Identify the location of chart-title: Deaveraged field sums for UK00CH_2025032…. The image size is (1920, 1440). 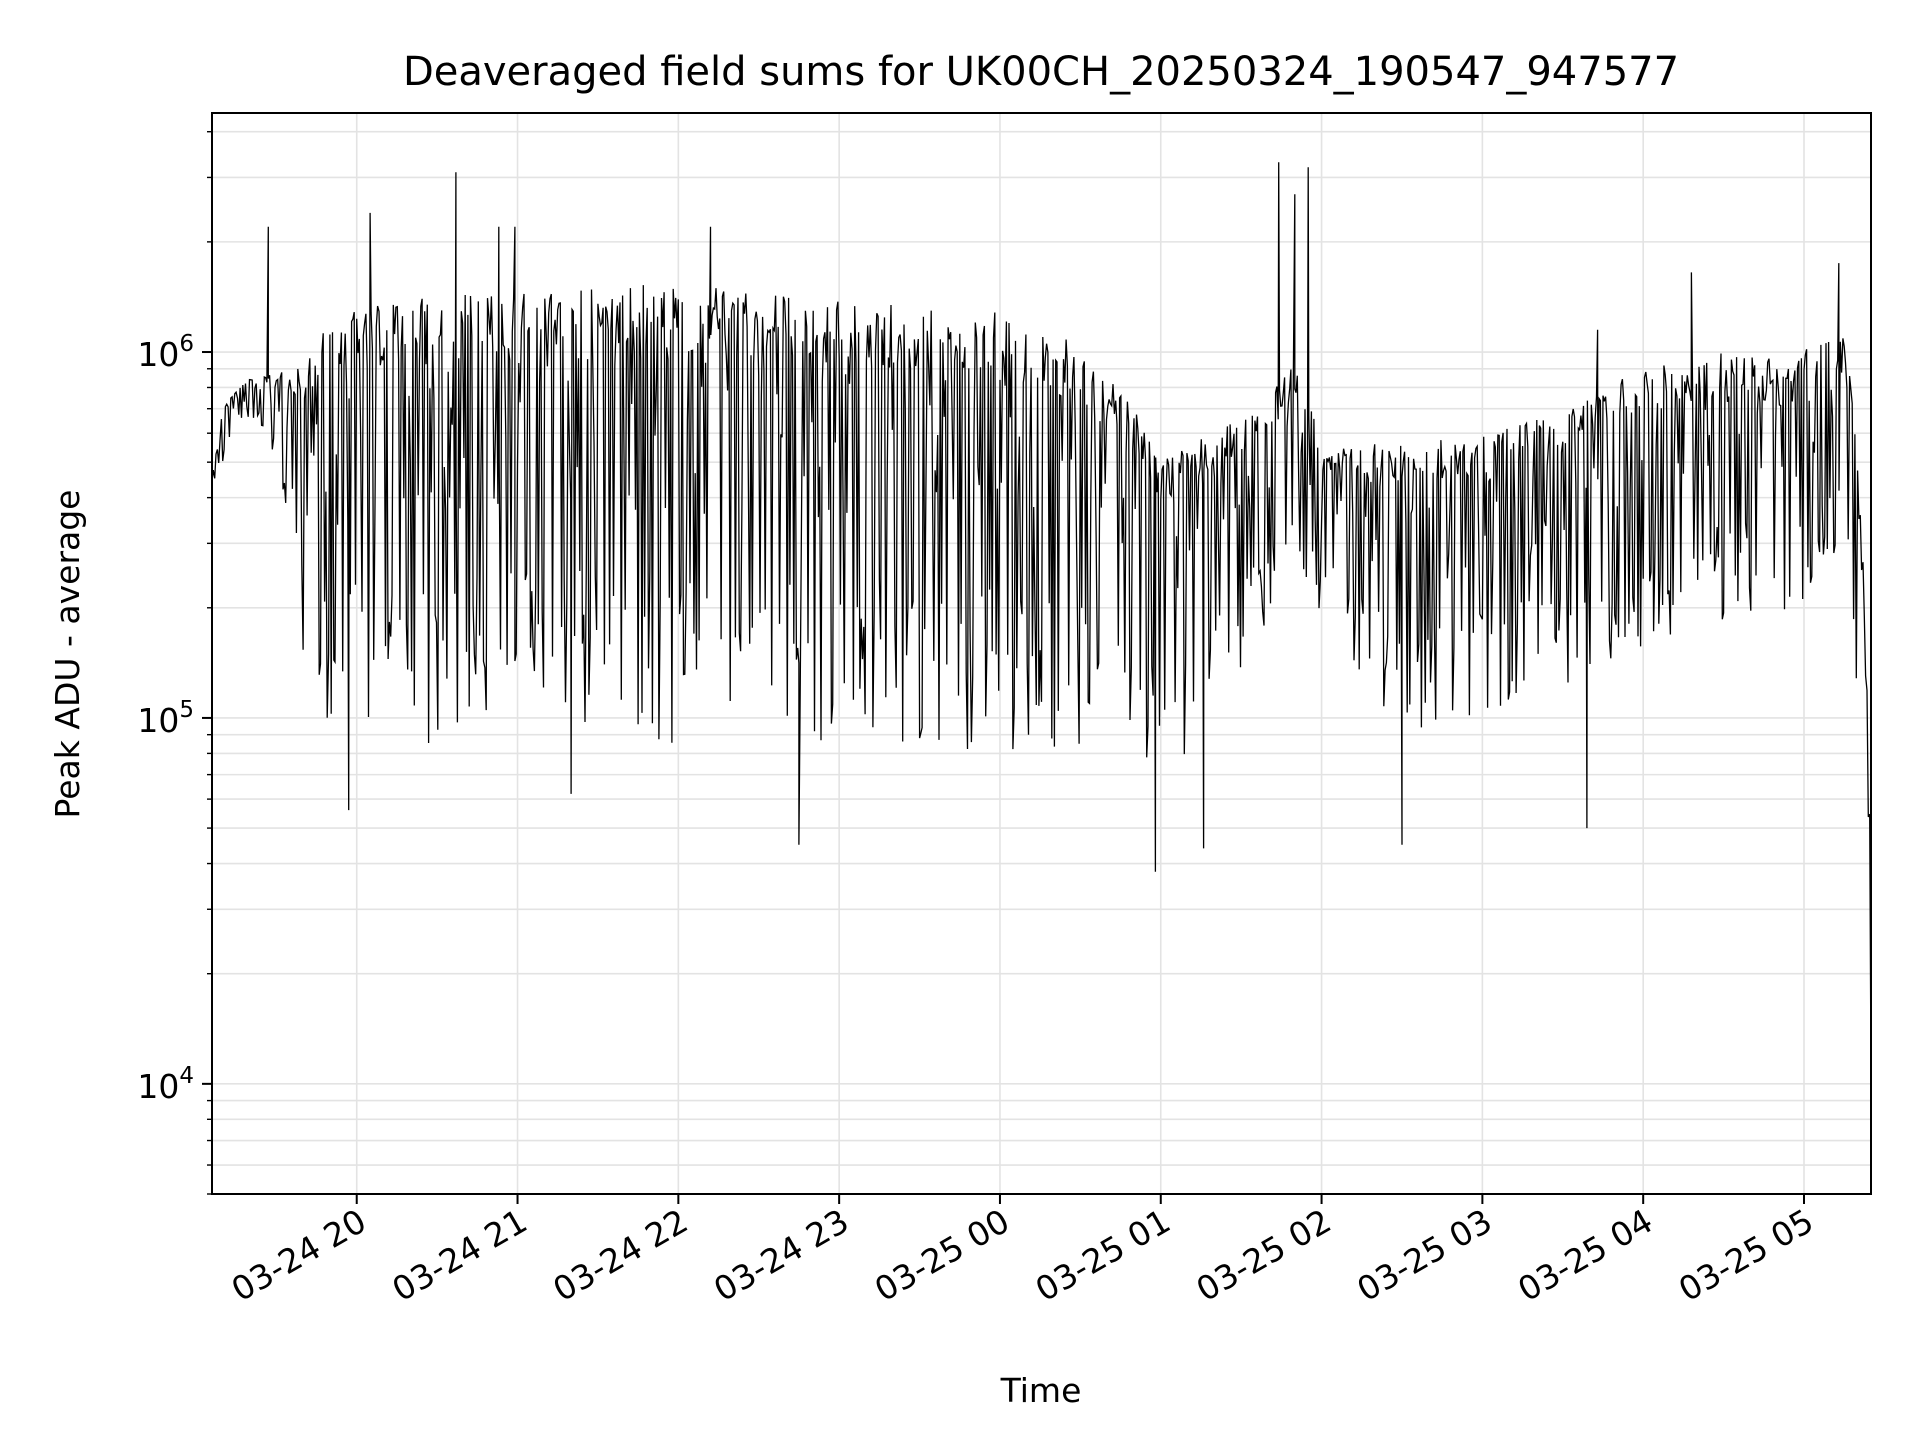
(1041, 72).